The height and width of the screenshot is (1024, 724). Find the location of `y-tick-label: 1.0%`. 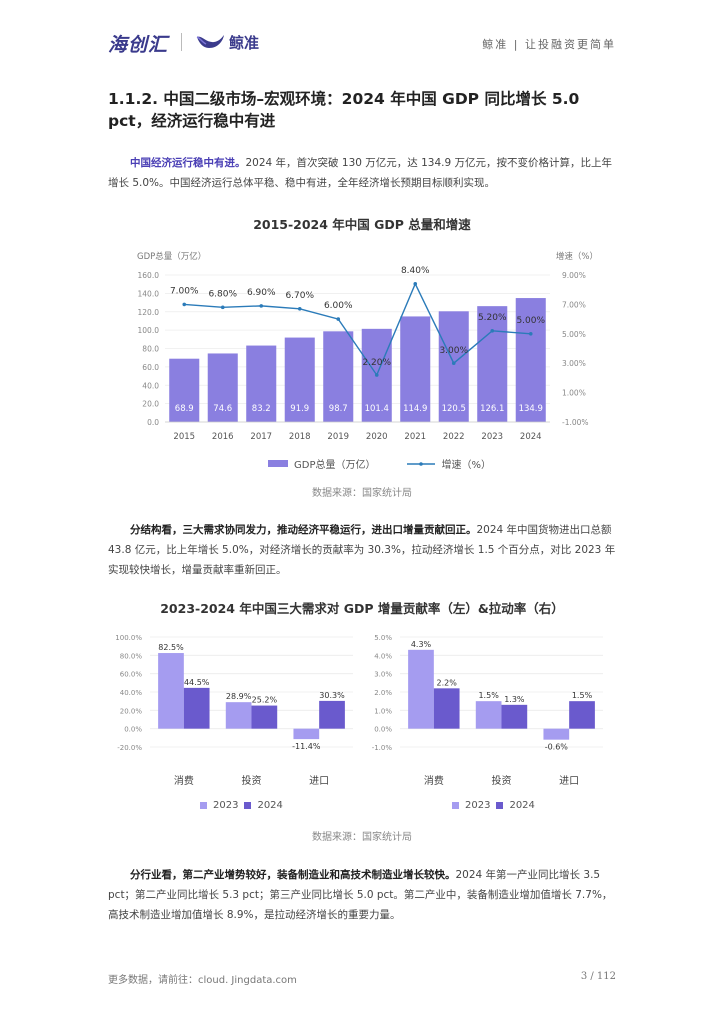

y-tick-label: 1.0% is located at coordinates (383, 711).